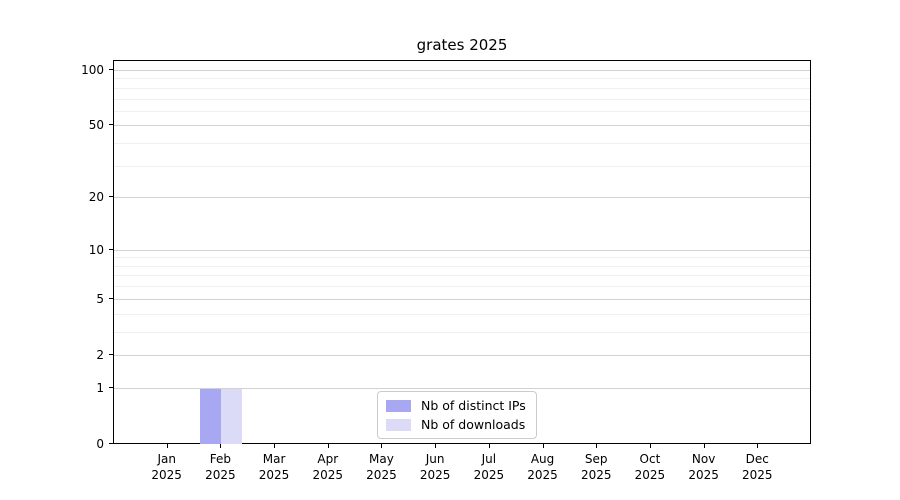  I want to click on x-tick-mark-sep, so click(597, 446).